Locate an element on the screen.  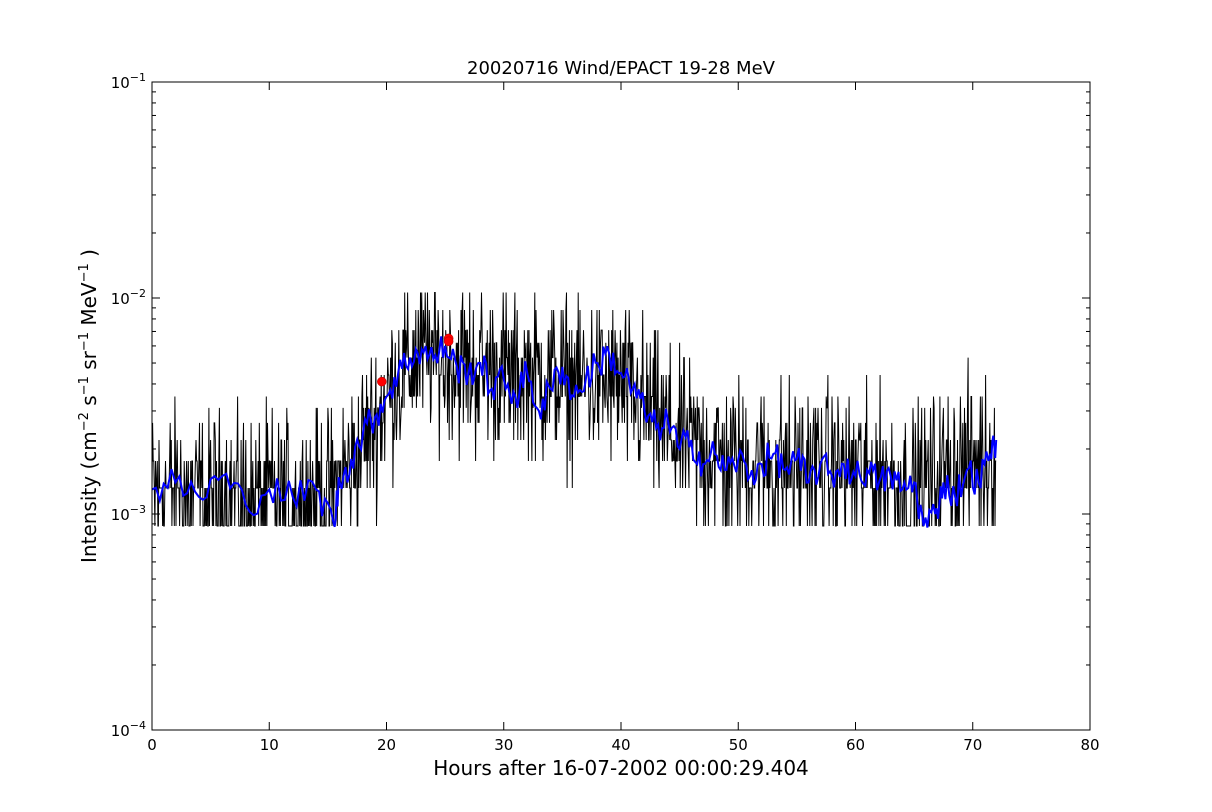
x-tick-label: 0 is located at coordinates (152, 745).